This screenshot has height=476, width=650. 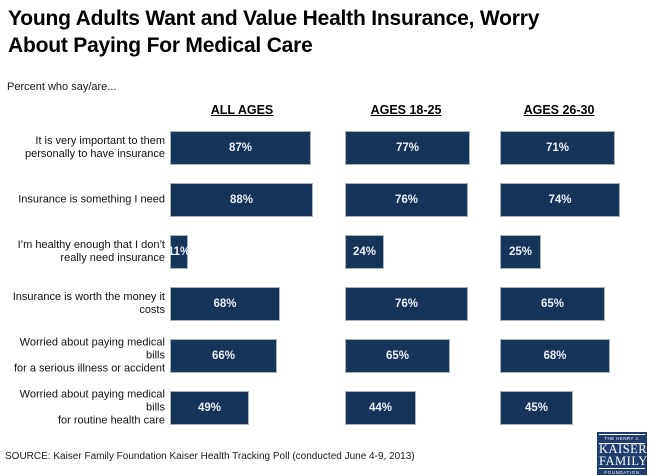 I want to click on bar-value-label: 88%, so click(x=241, y=200).